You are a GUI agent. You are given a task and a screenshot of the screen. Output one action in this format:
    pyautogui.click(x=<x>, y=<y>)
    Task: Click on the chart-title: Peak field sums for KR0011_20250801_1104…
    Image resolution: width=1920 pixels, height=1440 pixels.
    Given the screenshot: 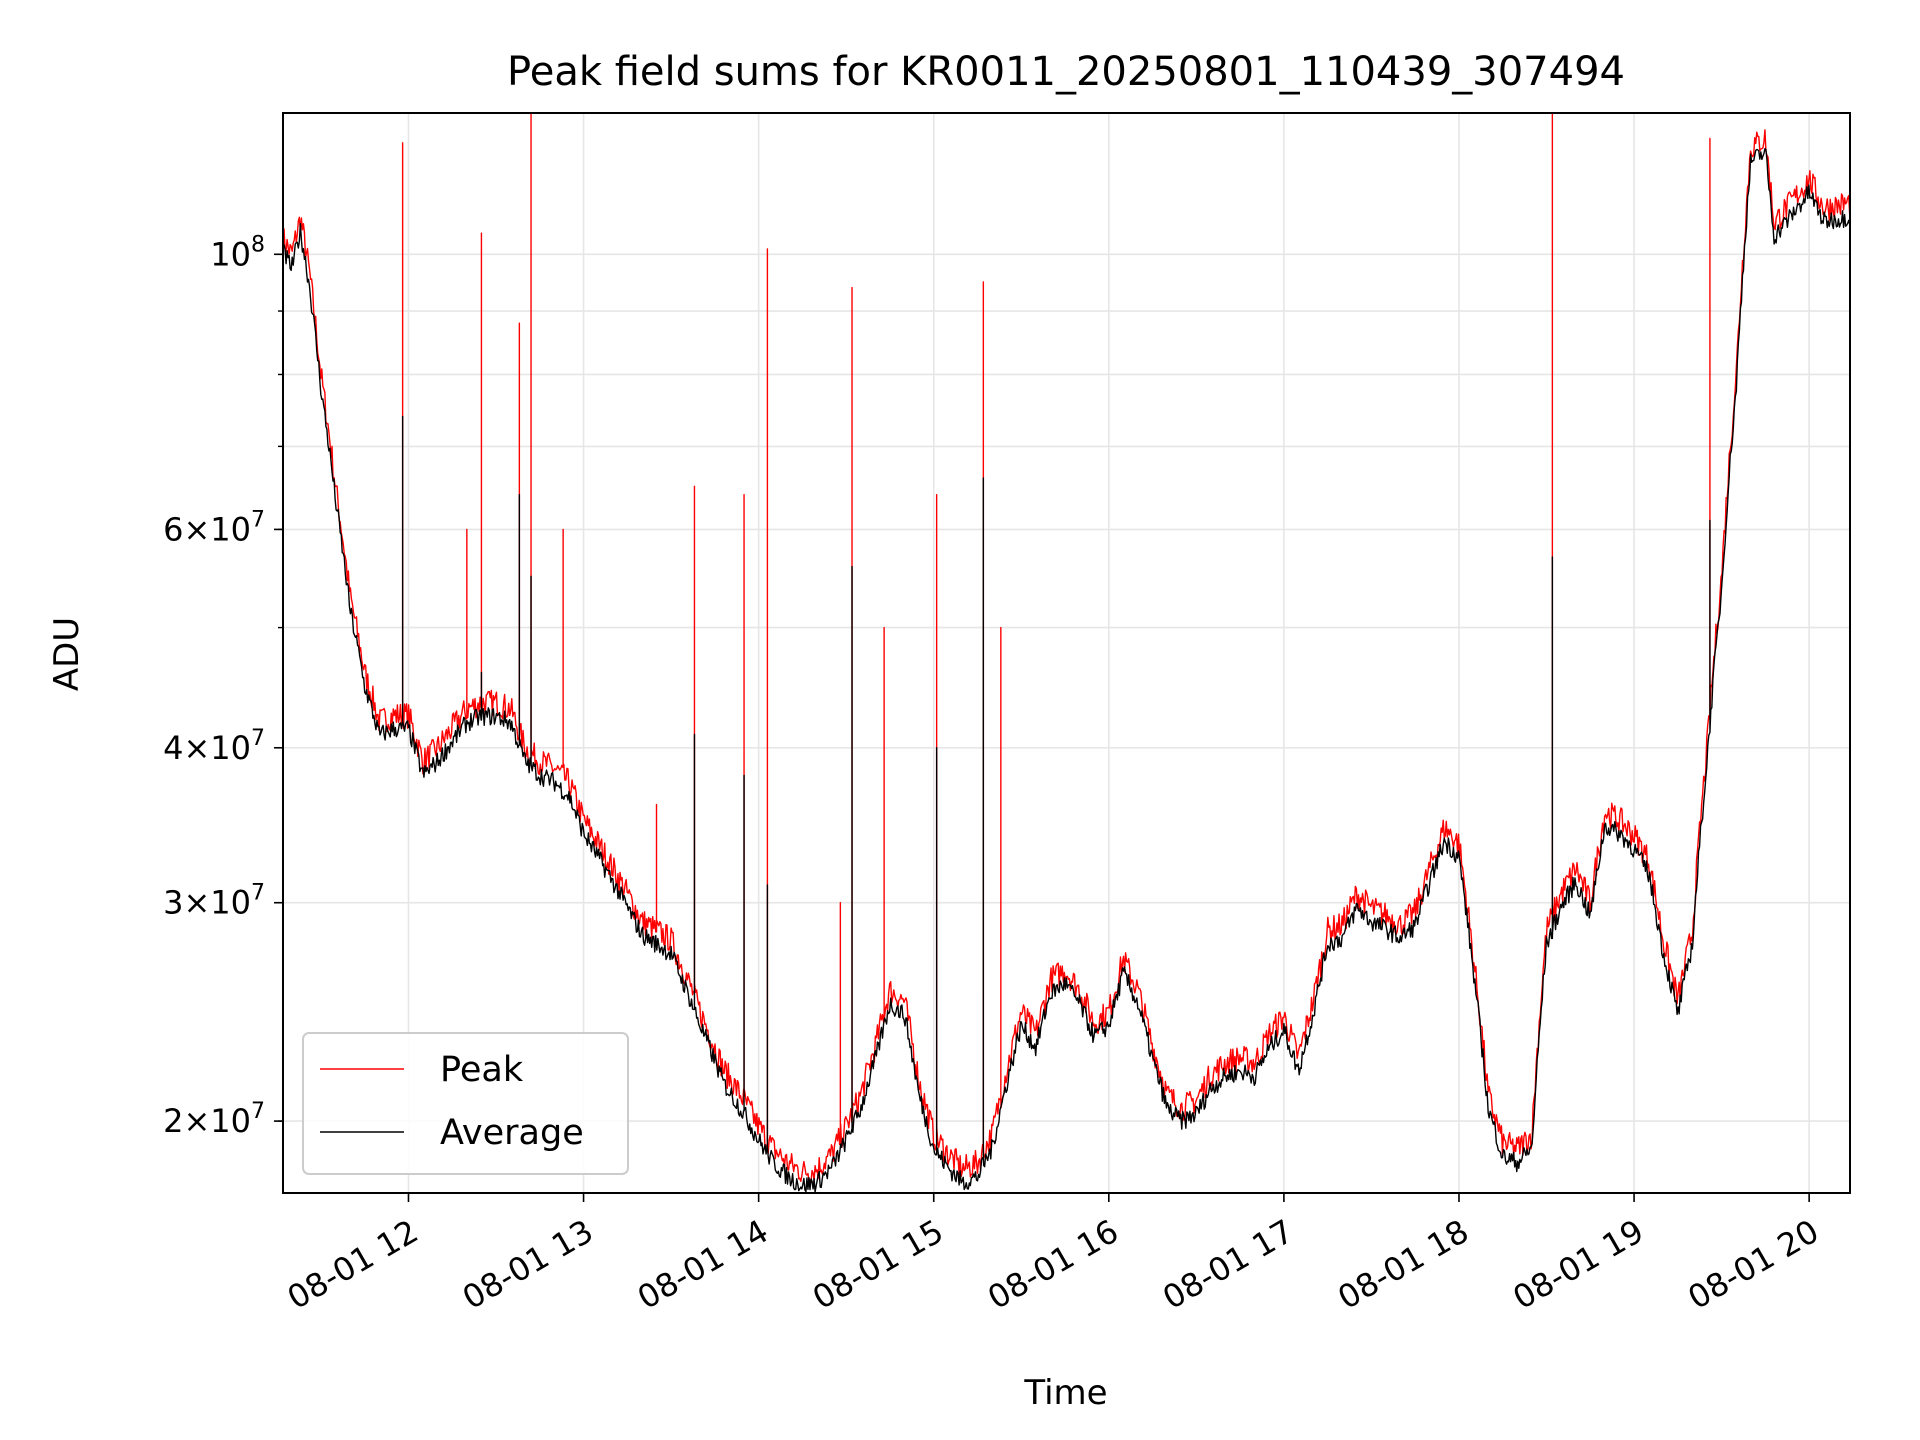 What is the action you would take?
    pyautogui.click(x=1066, y=72)
    